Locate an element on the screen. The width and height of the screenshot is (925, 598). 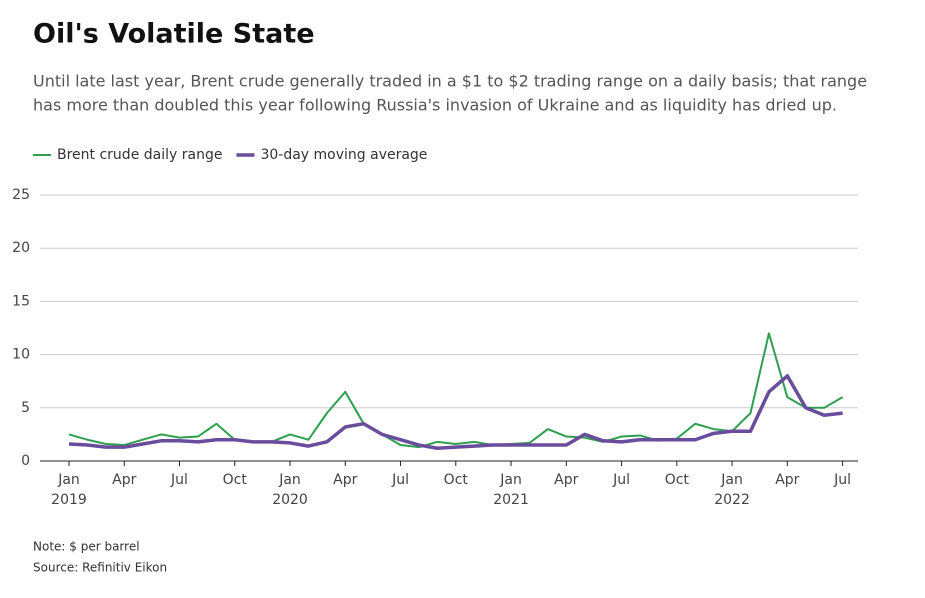
x-year-label: 2020 is located at coordinates (290, 500).